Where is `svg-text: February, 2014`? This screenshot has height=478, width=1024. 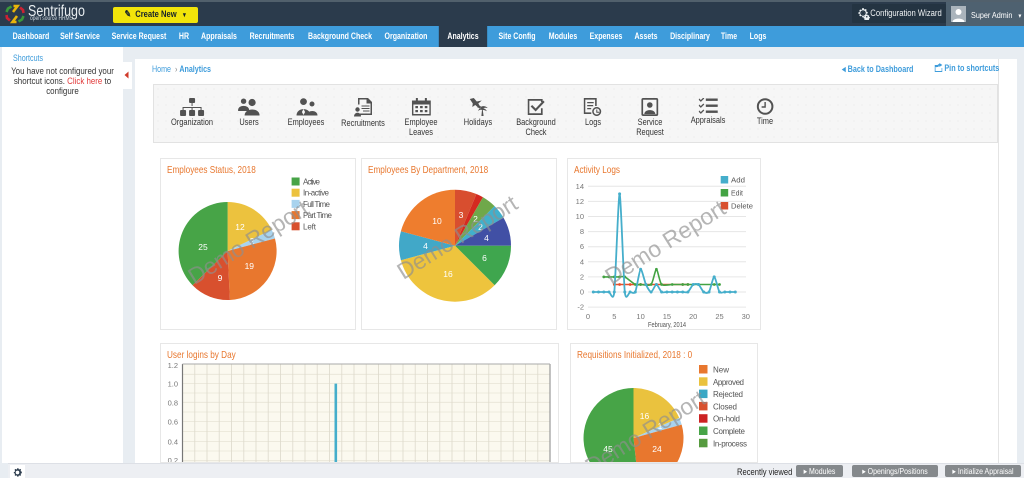
svg-text: February, 2014 is located at coordinates (667, 324).